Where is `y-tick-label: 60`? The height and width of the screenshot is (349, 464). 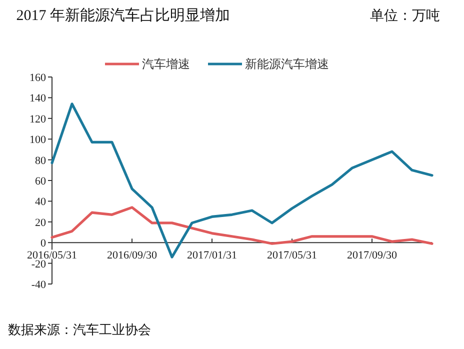 y-tick-label: 60 is located at coordinates (40, 182).